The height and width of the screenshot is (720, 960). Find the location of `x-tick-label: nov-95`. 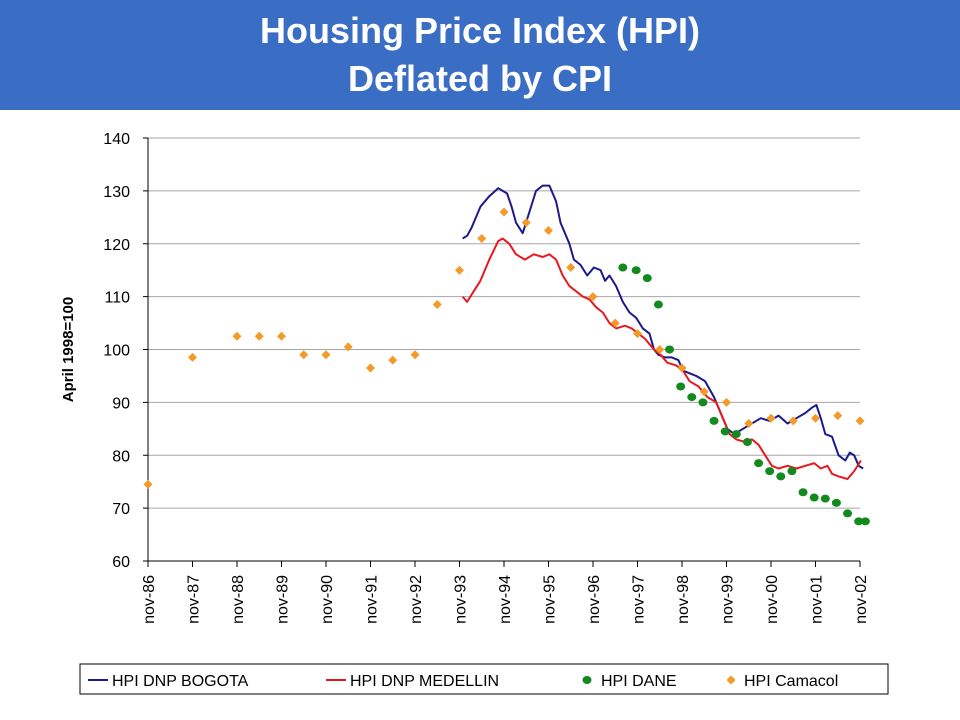

x-tick-label: nov-95 is located at coordinates (550, 599).